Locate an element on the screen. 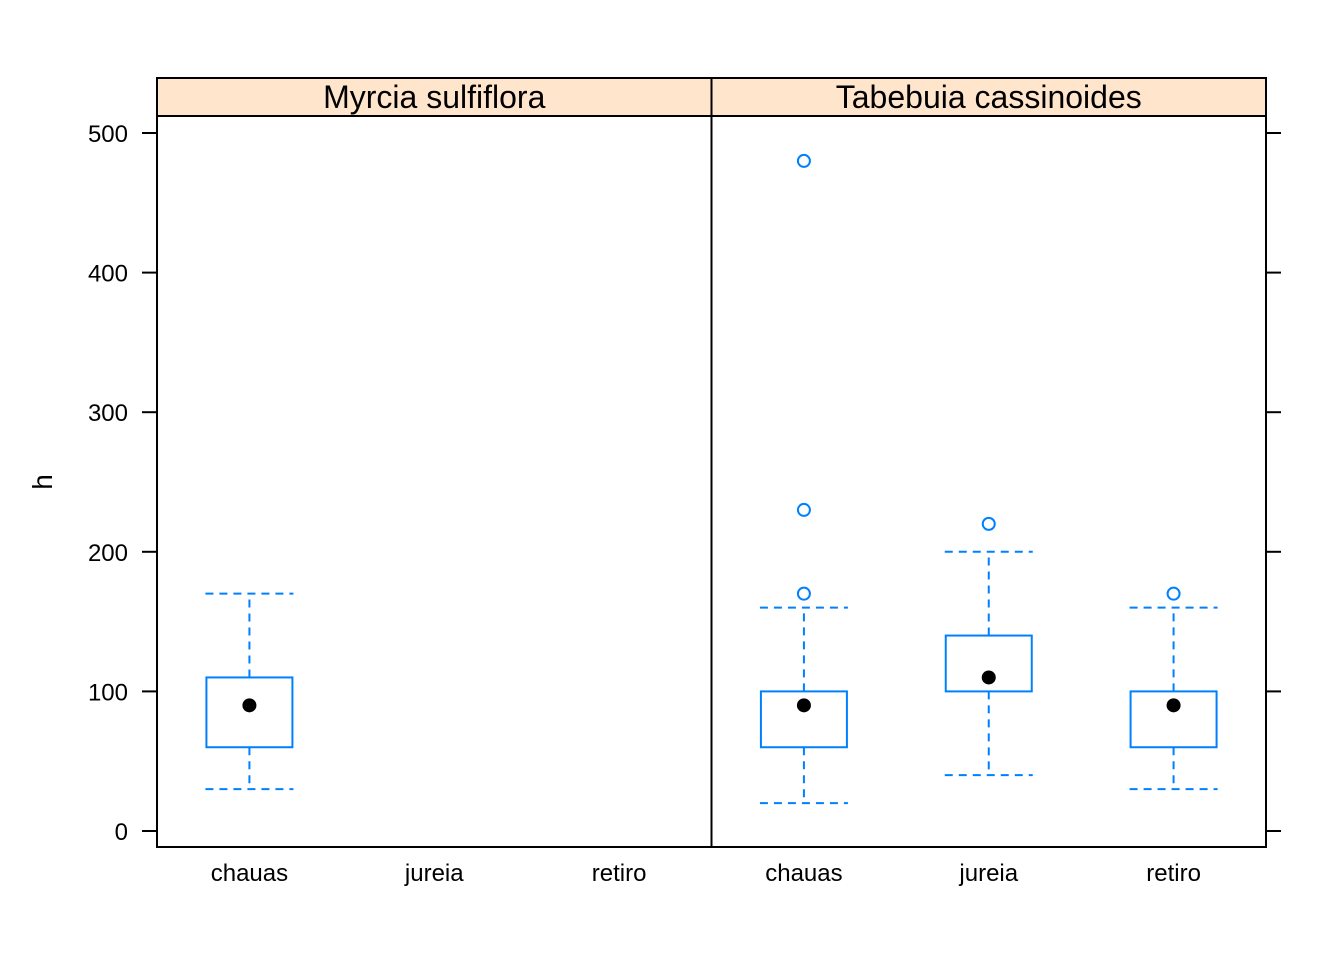  y-tick-label: 400 is located at coordinates (108, 274).